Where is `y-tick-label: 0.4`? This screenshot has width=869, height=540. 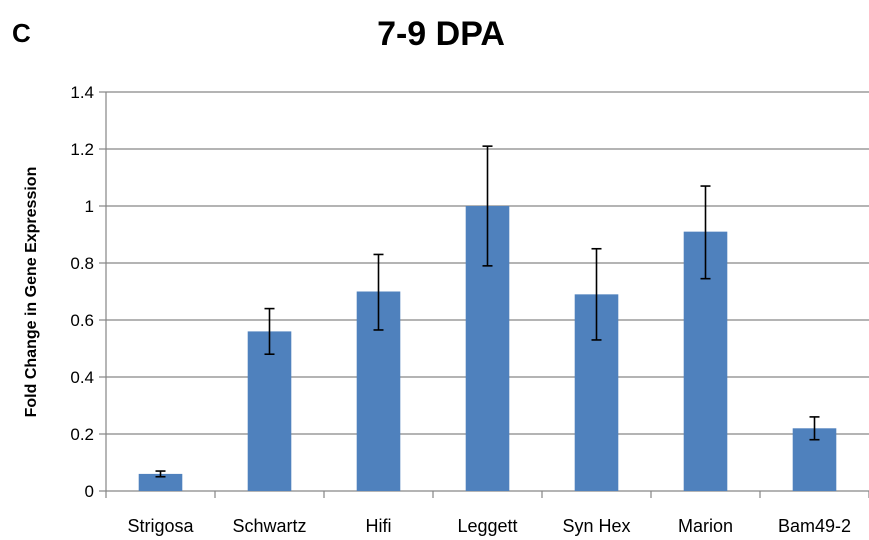 y-tick-label: 0.4 is located at coordinates (82, 377).